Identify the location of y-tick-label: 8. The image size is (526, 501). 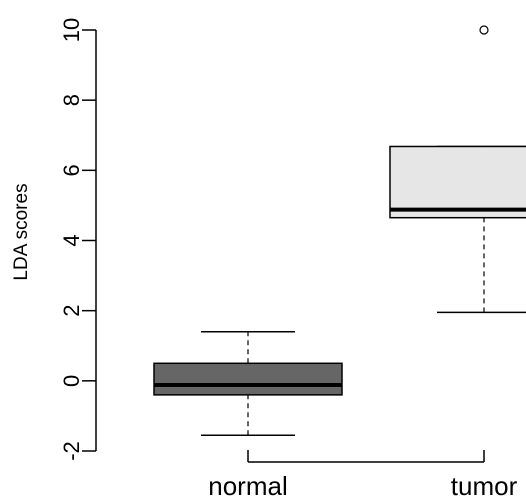
(71, 100).